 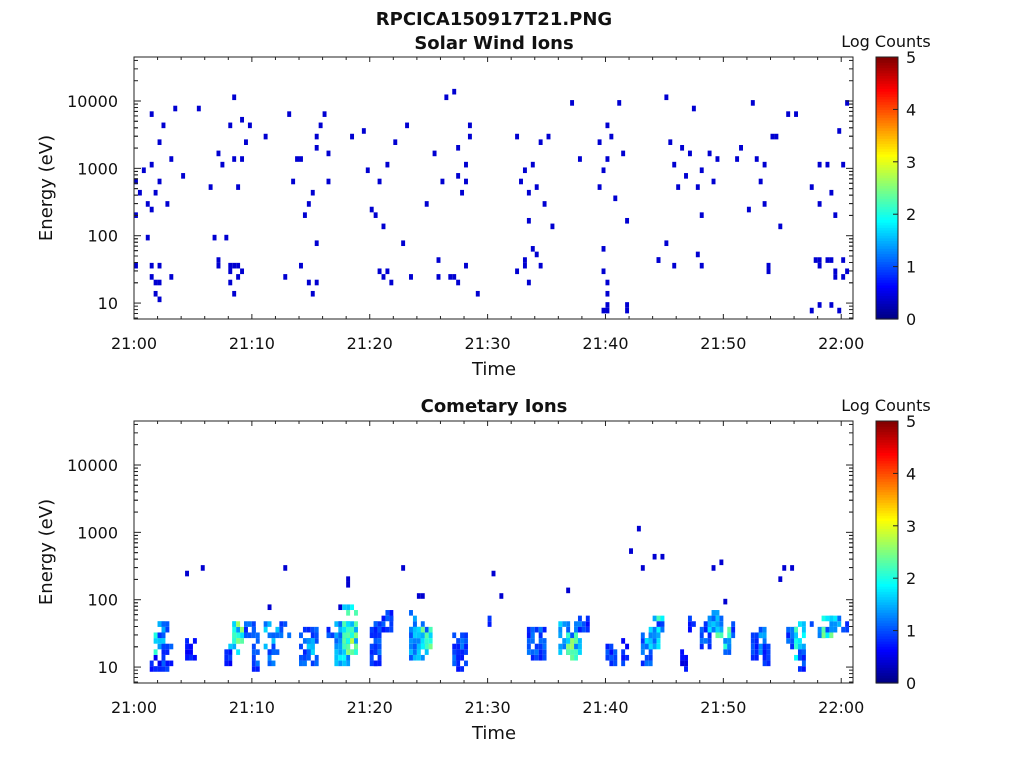 I want to click on solar-wind-colorbar-tick-label: 4, so click(x=911, y=109).